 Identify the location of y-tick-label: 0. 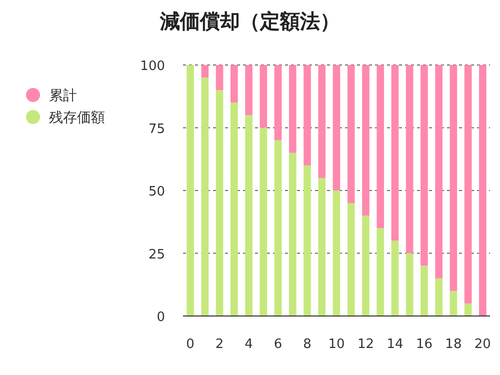
(160, 317).